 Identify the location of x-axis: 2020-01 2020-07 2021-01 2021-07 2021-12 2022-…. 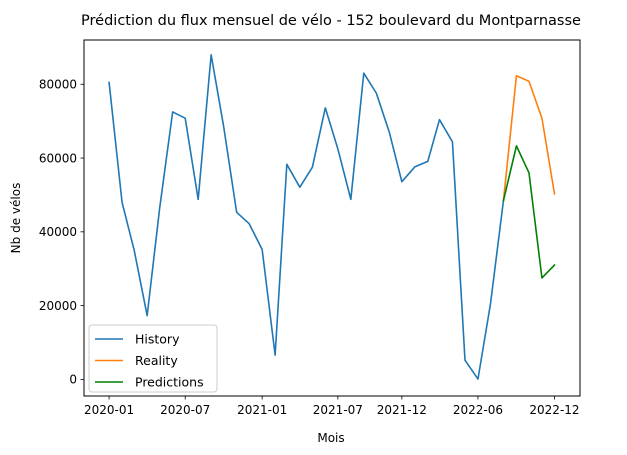
(332, 406).